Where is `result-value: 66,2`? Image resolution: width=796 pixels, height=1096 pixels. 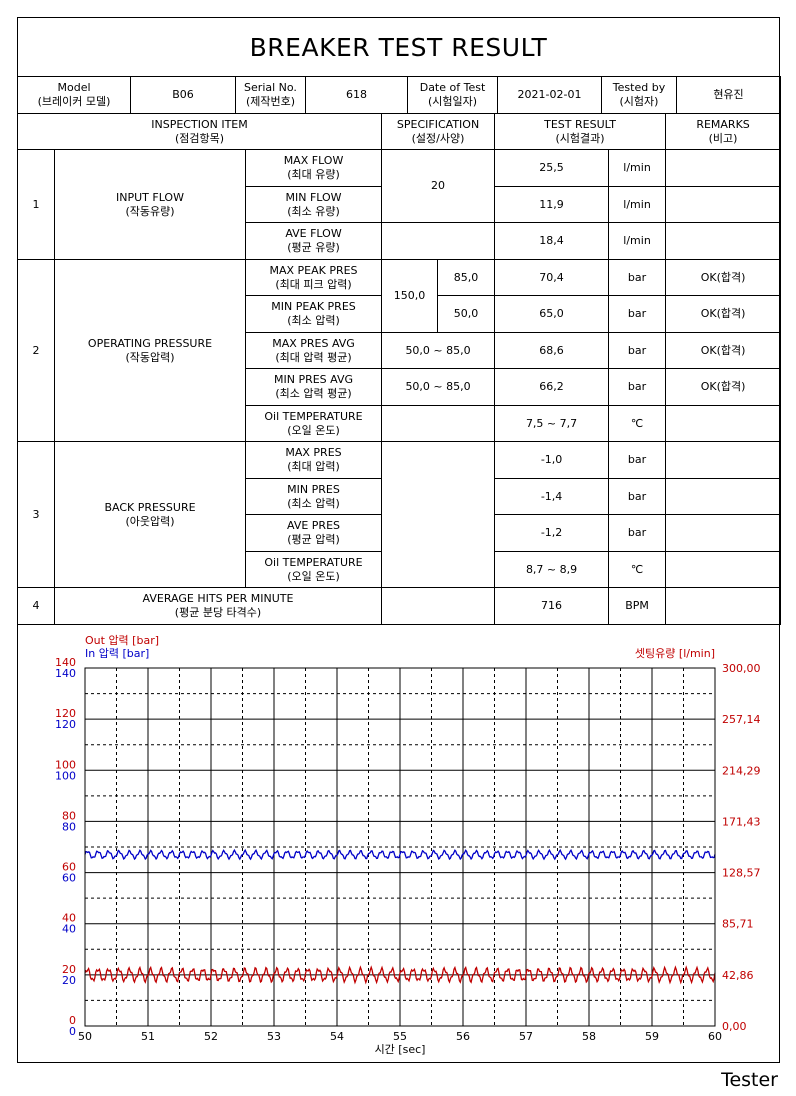 result-value: 66,2 is located at coordinates (552, 387).